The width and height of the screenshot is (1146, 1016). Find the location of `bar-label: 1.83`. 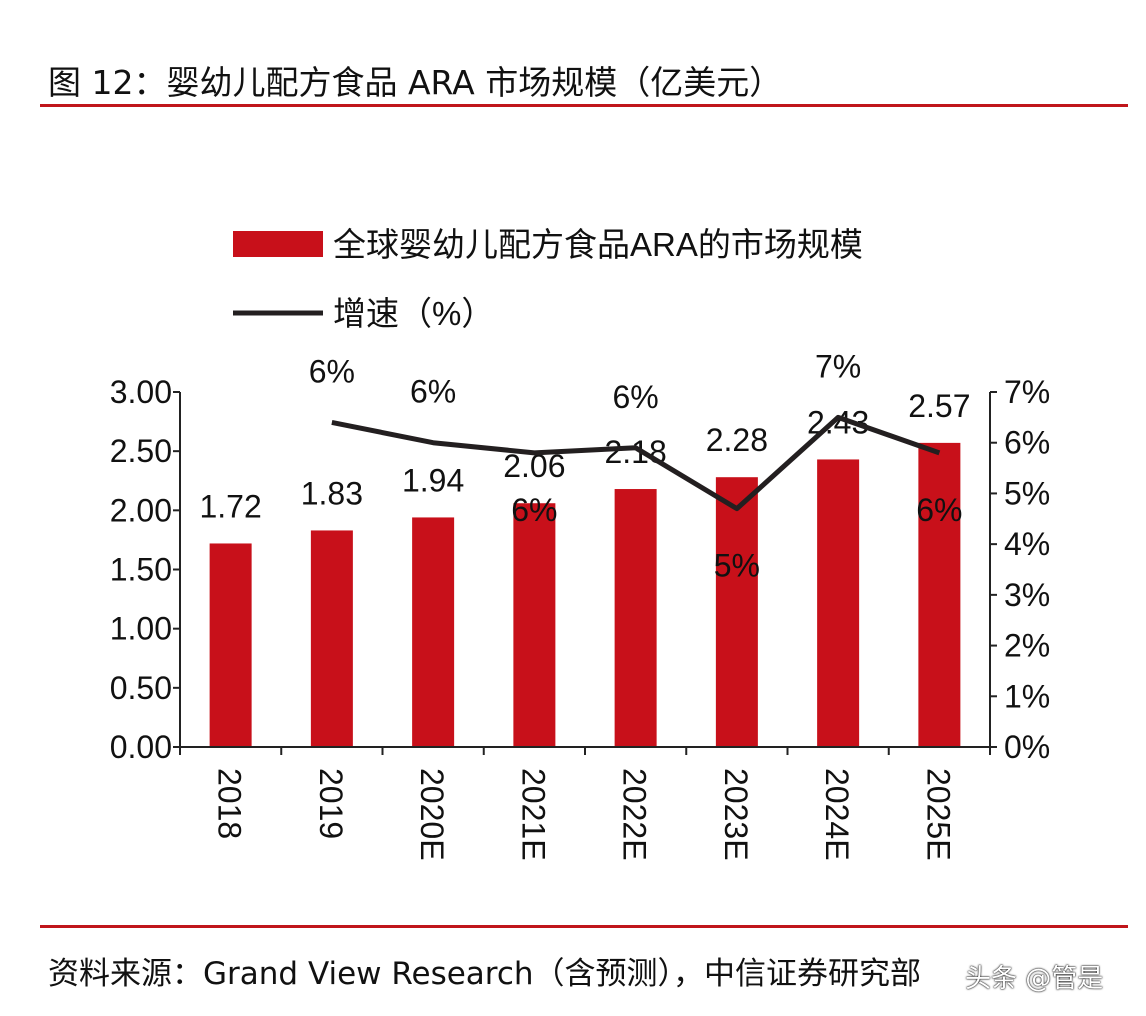

bar-label: 1.83 is located at coordinates (332, 493).